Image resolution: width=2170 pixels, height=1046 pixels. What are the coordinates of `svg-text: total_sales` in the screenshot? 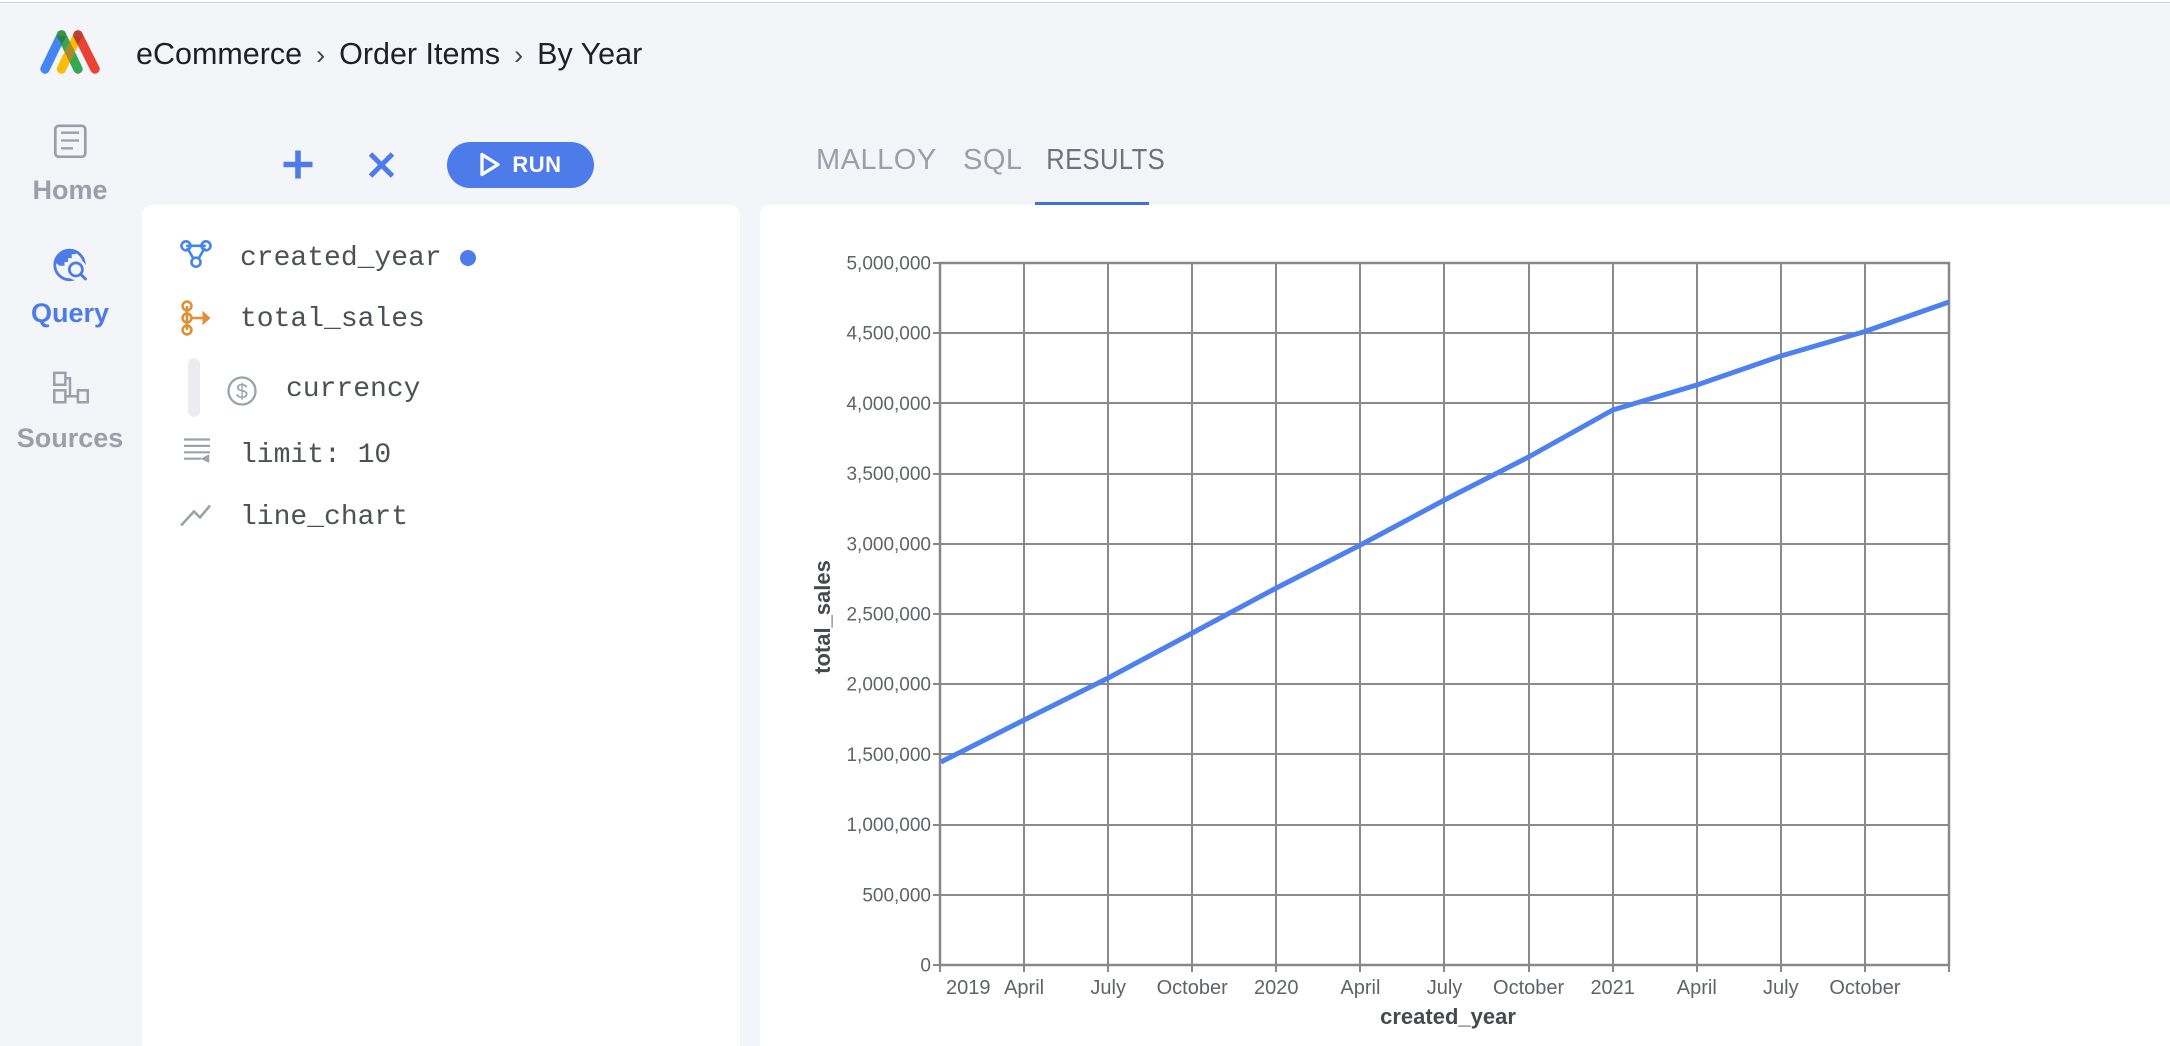 It's located at (822, 617).